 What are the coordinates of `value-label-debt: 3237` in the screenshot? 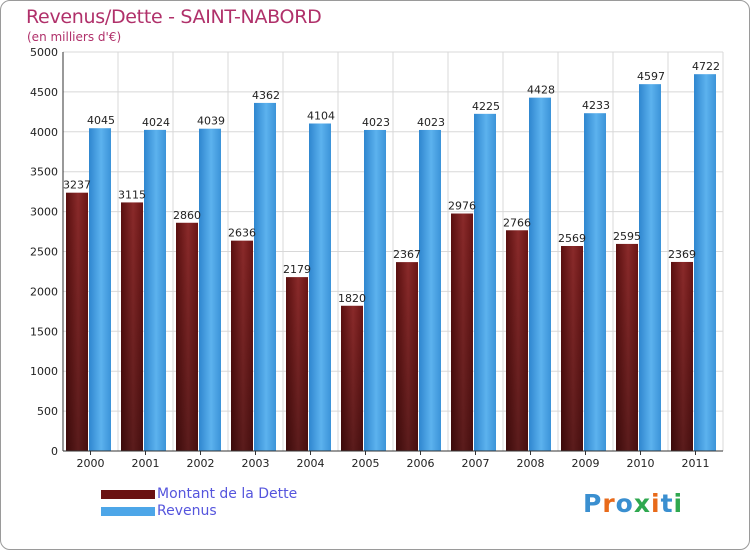 It's located at (77, 185).